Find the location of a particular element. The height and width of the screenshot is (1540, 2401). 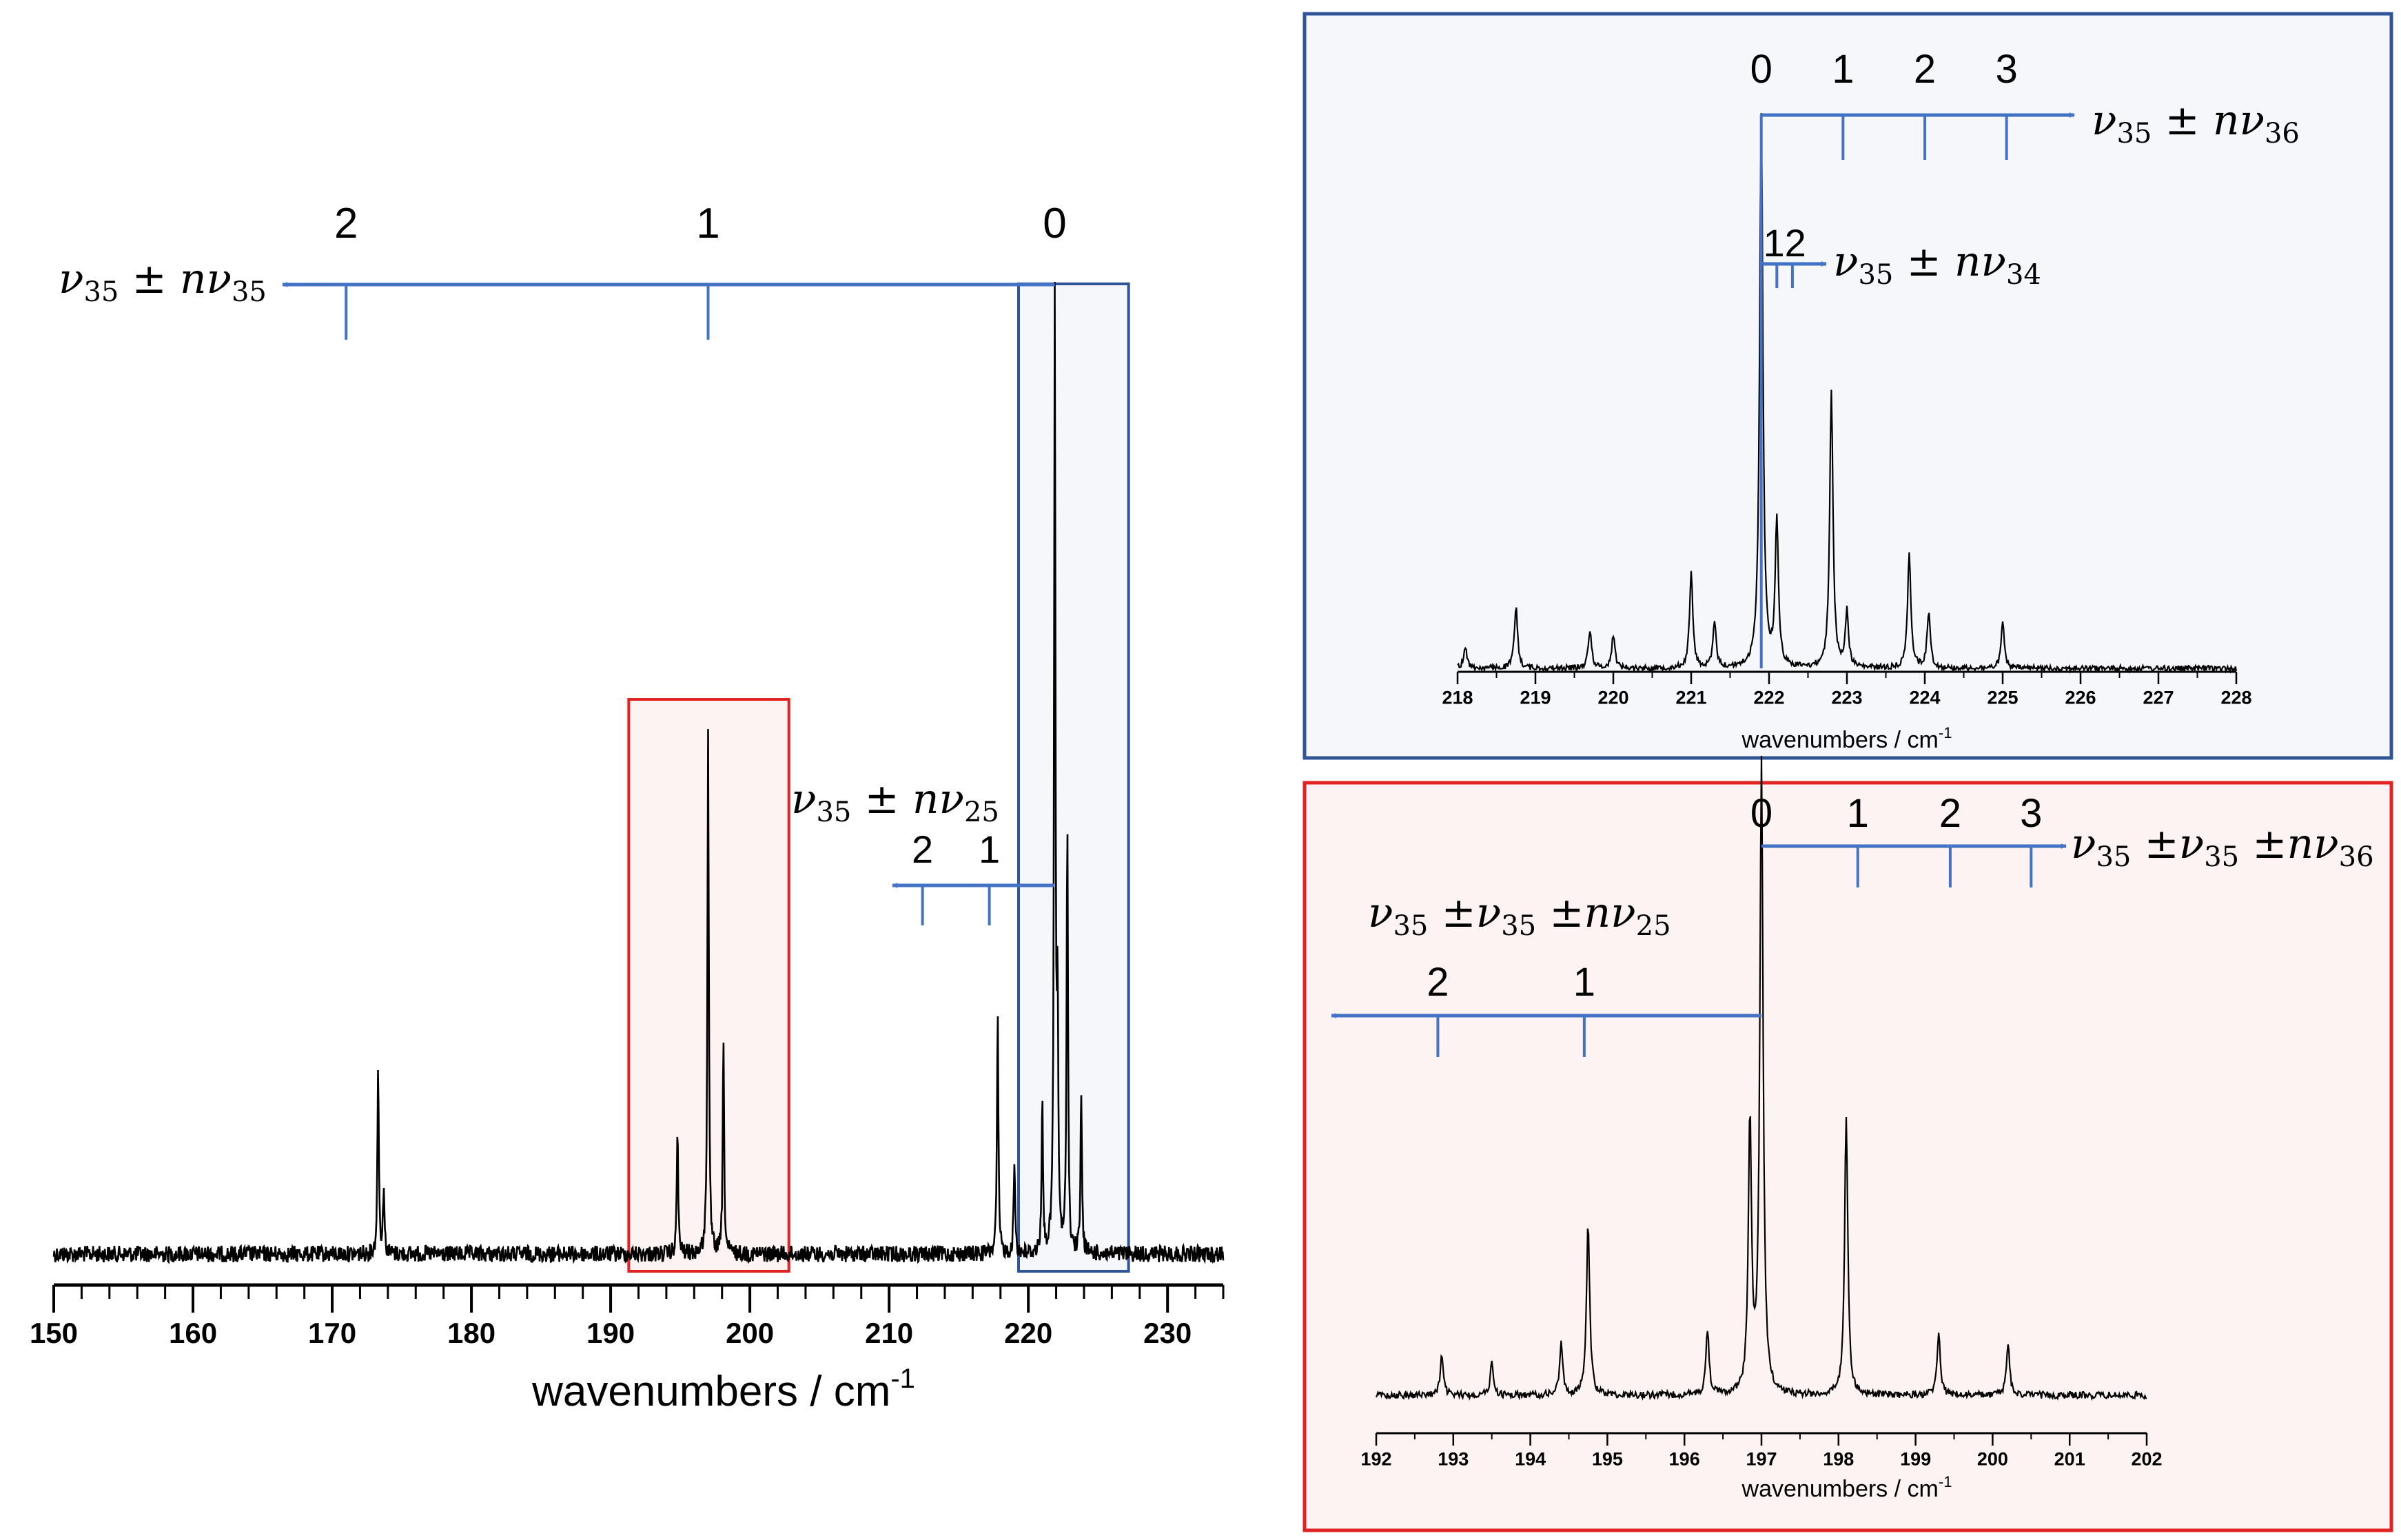

spectrum-trace-inset-blue is located at coordinates (1847, 394).